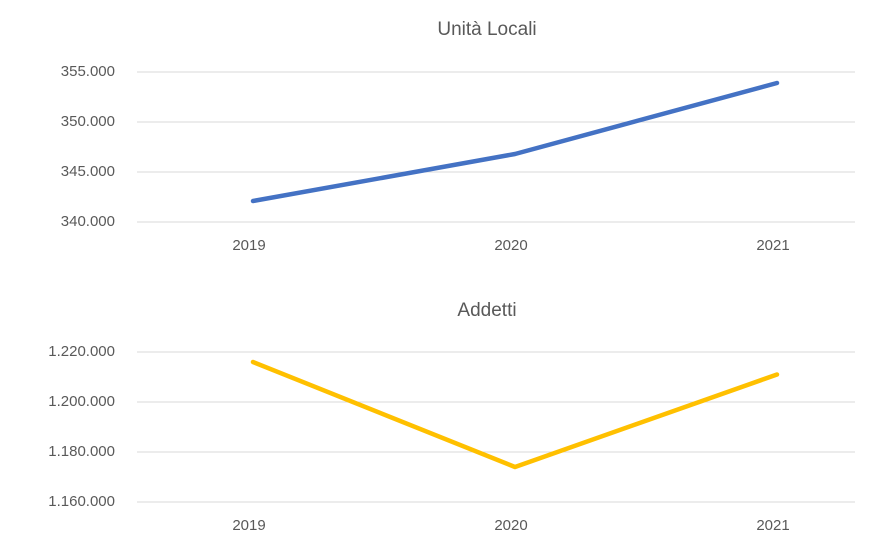  What do you see at coordinates (88, 71) in the screenshot?
I see `y-tick-label: 355.000` at bounding box center [88, 71].